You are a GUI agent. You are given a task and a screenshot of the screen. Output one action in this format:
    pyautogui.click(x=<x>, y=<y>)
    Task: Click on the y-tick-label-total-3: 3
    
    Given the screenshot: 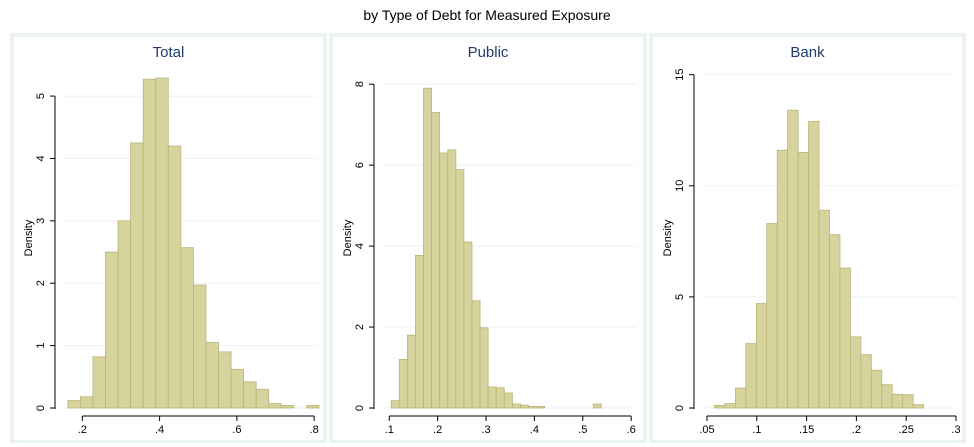 What is the action you would take?
    pyautogui.click(x=41, y=221)
    